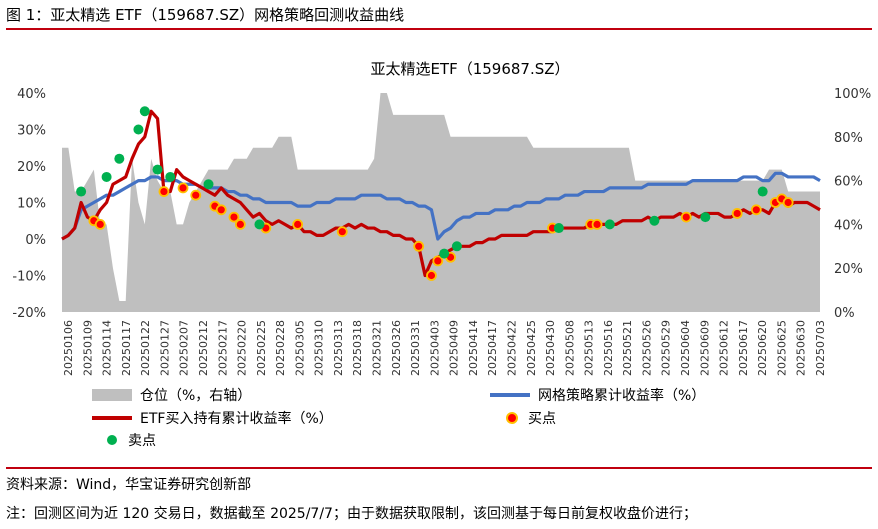  I want to click on legend-label-buy: 买点, so click(542, 419).